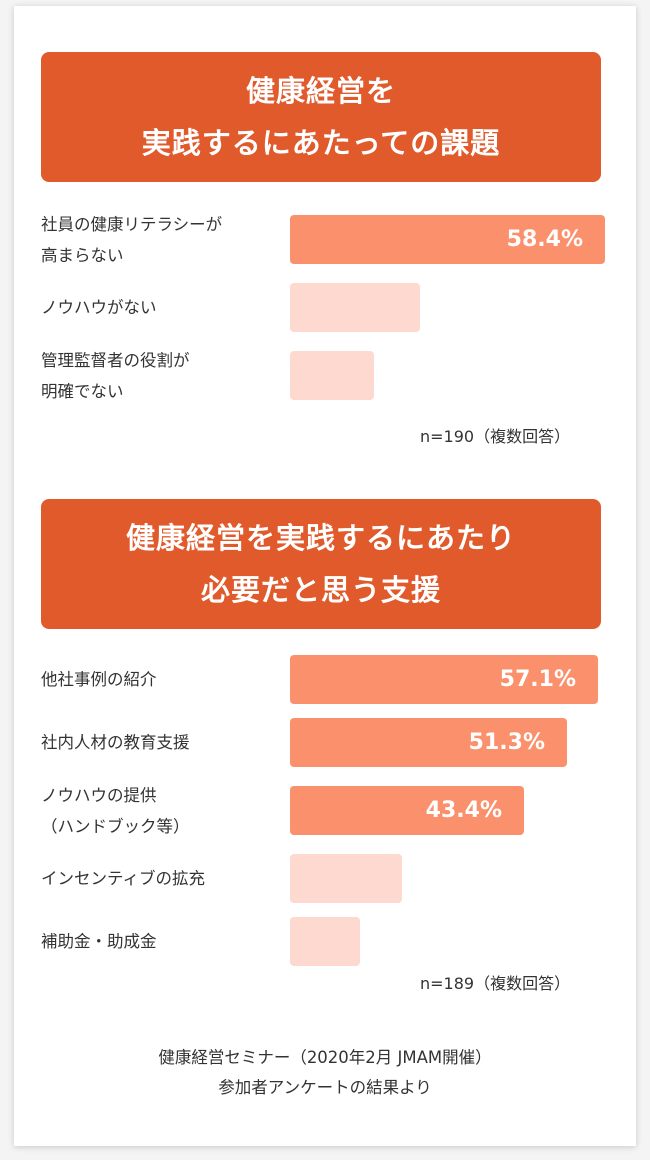 This screenshot has height=1160, width=650. Describe the element at coordinates (321, 117) in the screenshot. I see `section1-title-banner: 健康経営を 実践するにあたっての課題` at that location.